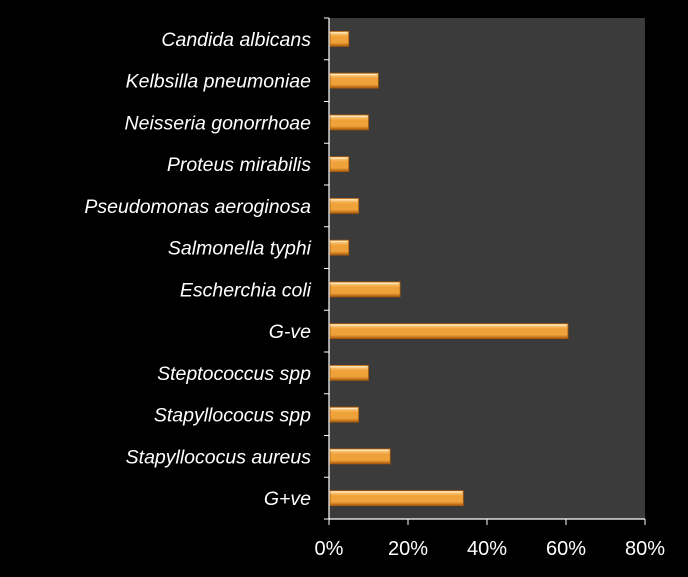  What do you see at coordinates (236, 40) in the screenshot?
I see `category-label-0: Candida albicans` at bounding box center [236, 40].